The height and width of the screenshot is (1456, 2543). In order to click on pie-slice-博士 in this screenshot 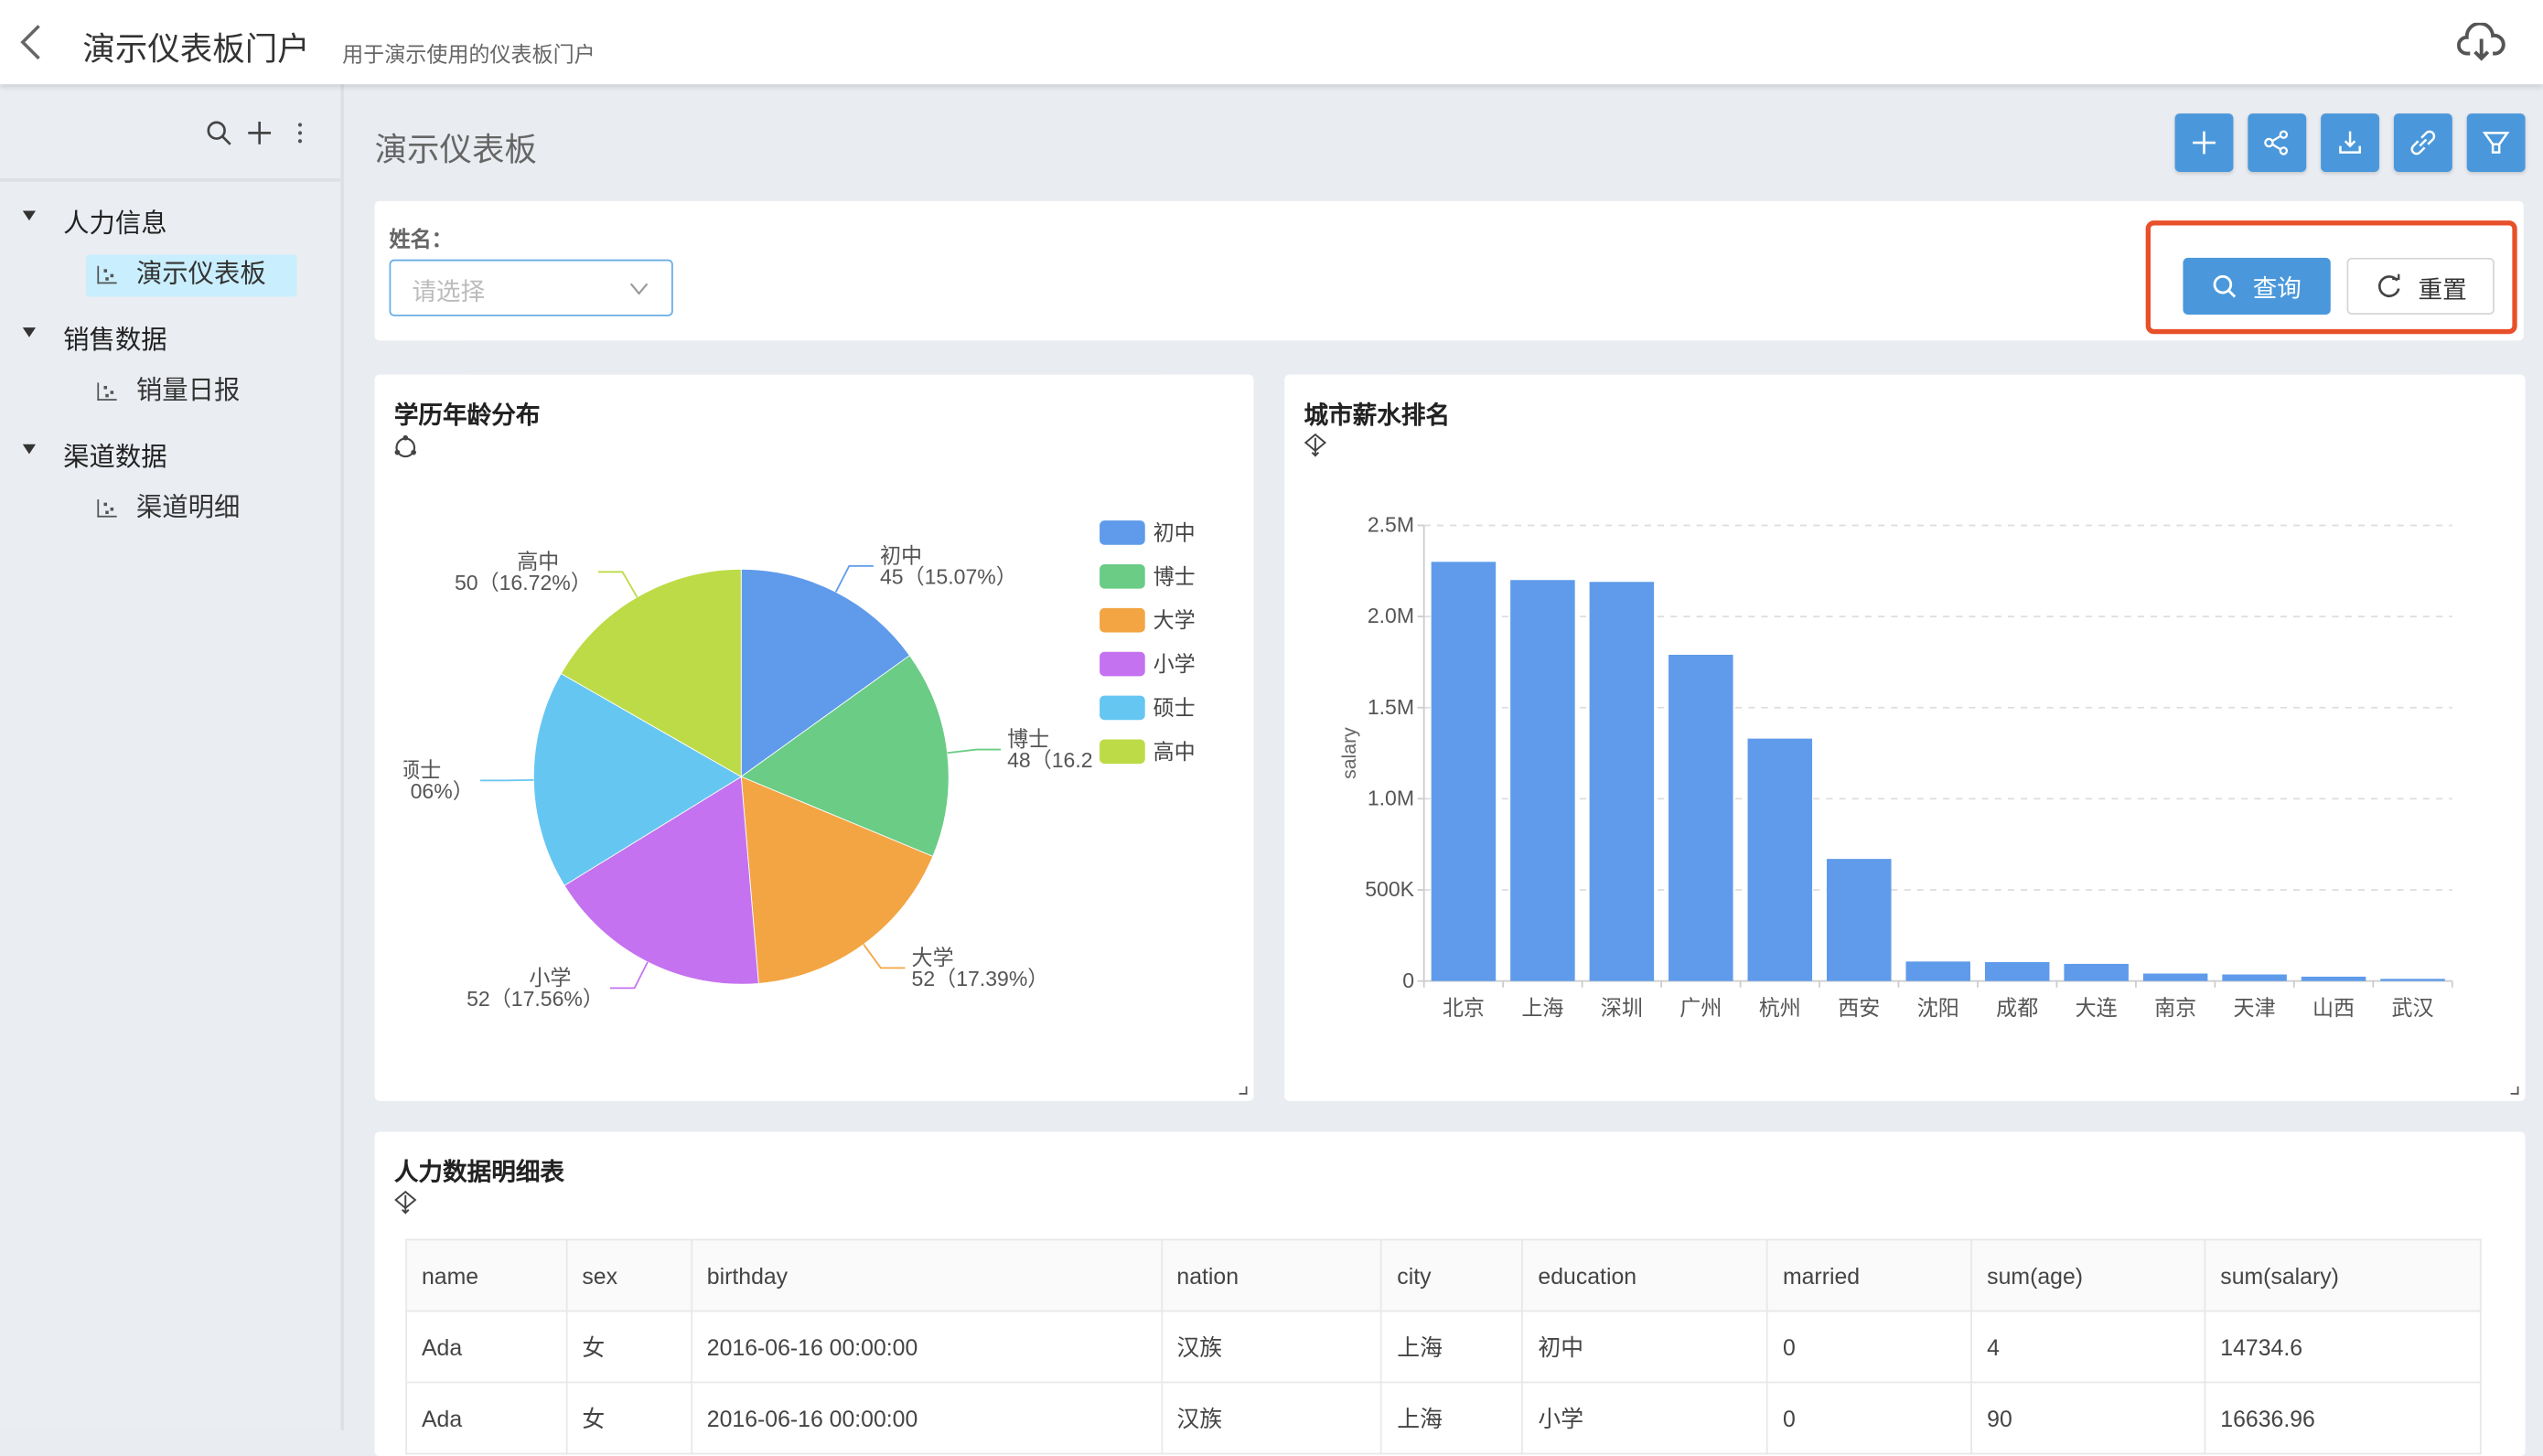, I will do `click(845, 756)`.